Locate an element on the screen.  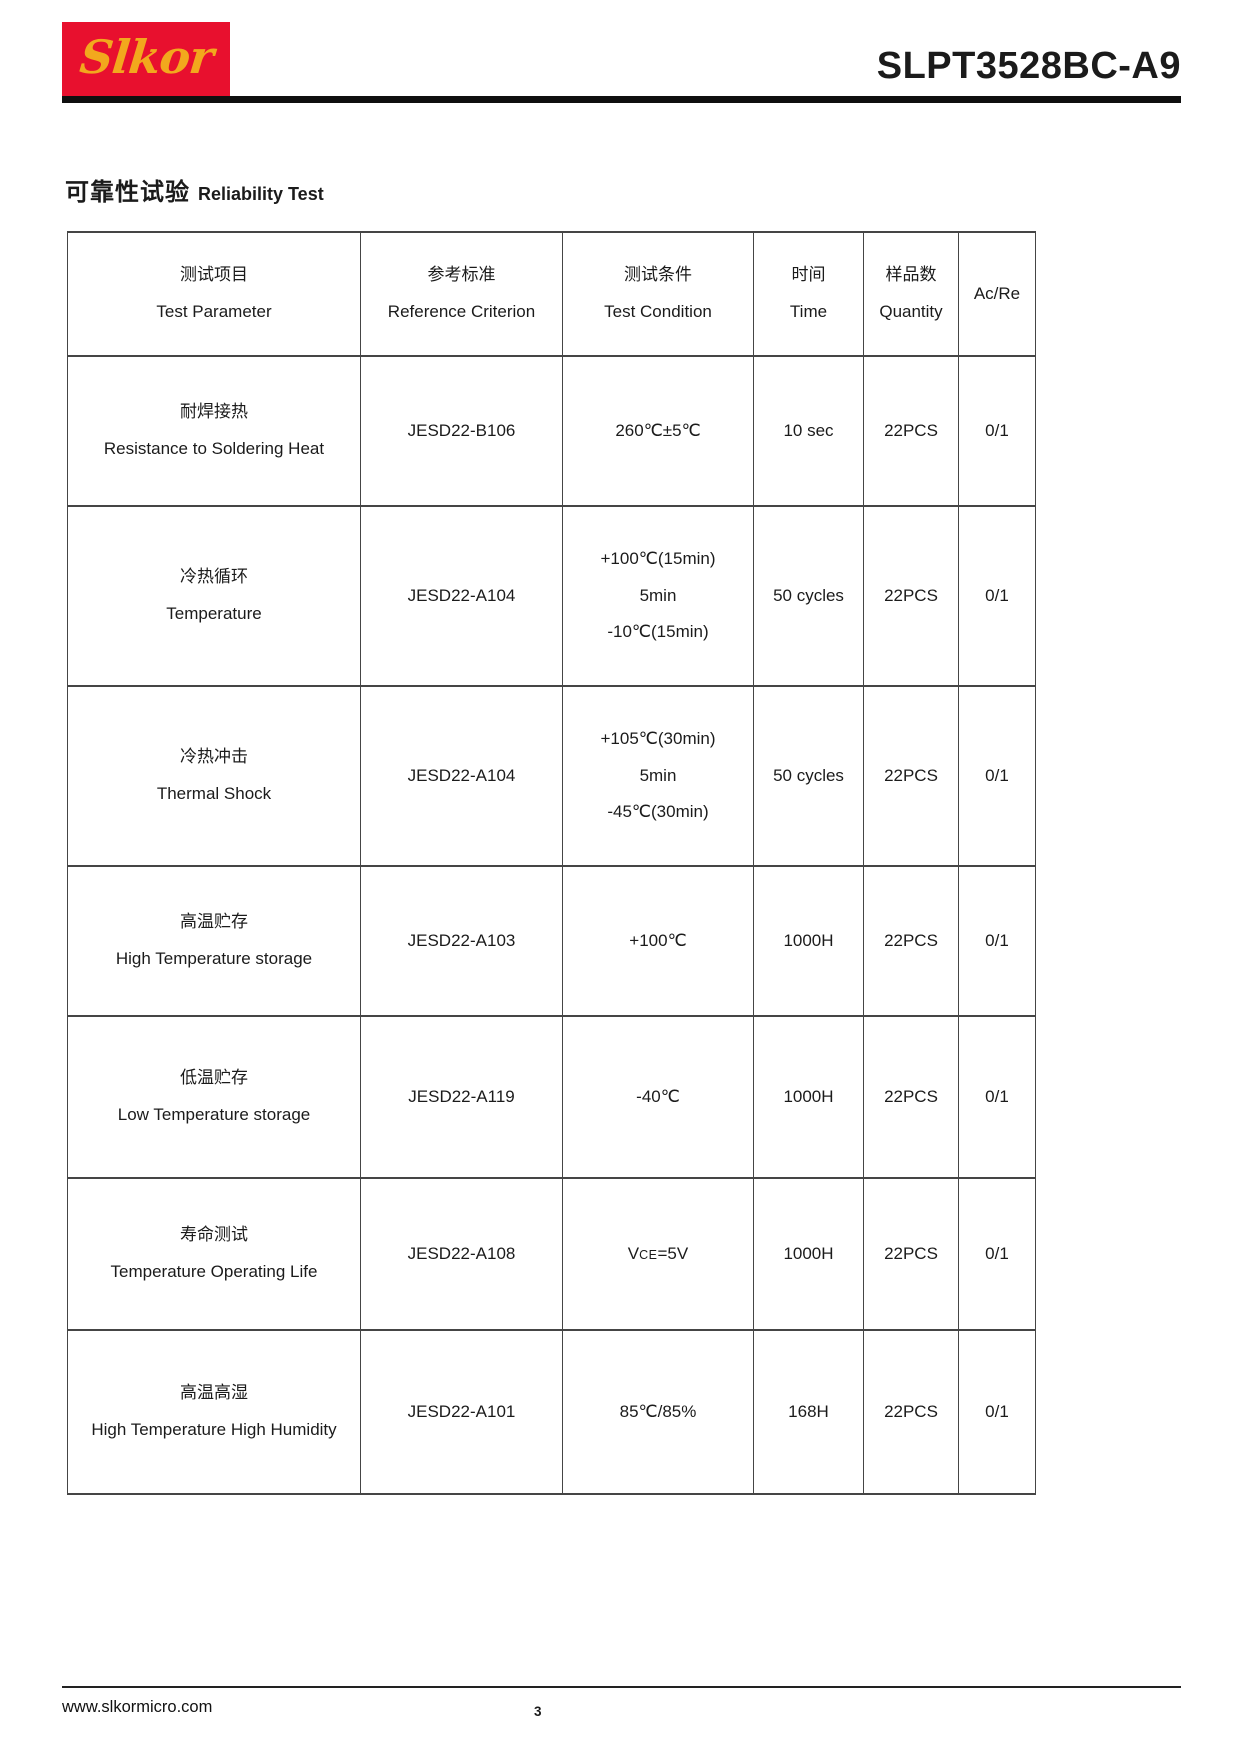
col-header-ac-re: Ac/Re is located at coordinates (997, 294).